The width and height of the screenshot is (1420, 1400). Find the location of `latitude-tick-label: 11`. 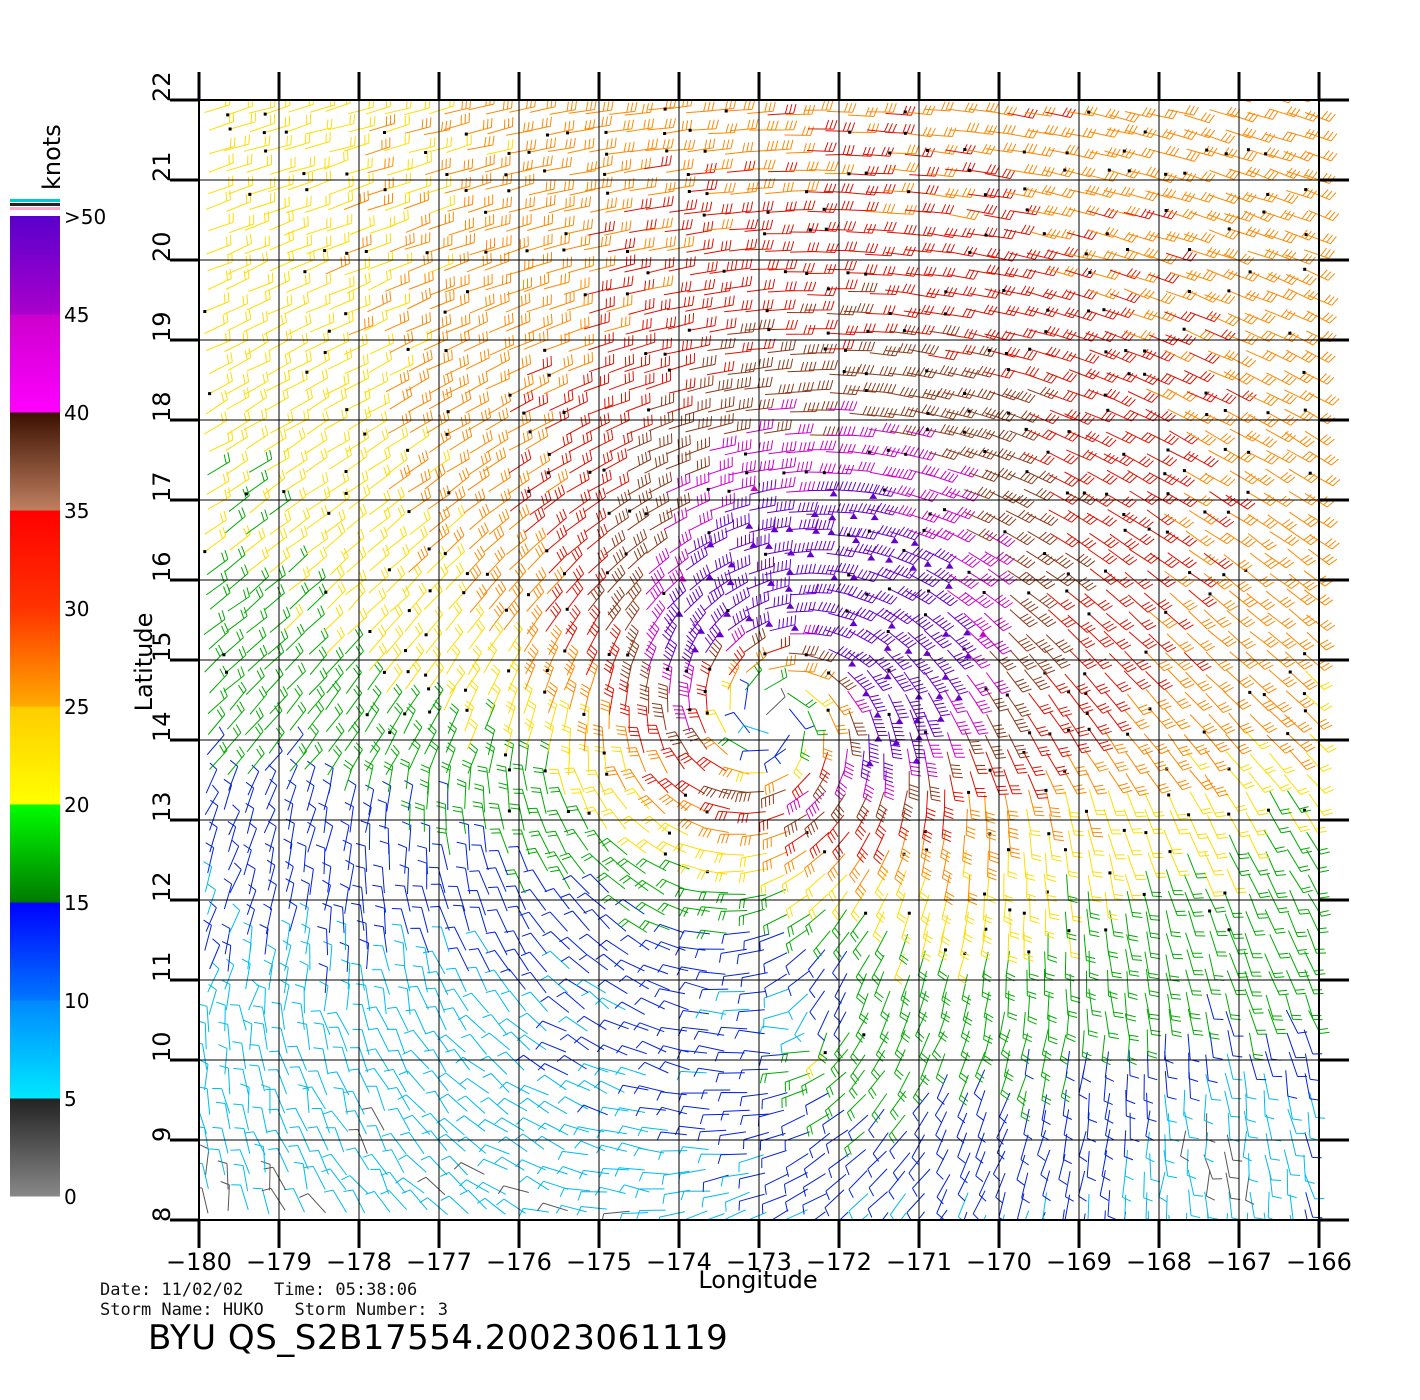

latitude-tick-label: 11 is located at coordinates (162, 966).